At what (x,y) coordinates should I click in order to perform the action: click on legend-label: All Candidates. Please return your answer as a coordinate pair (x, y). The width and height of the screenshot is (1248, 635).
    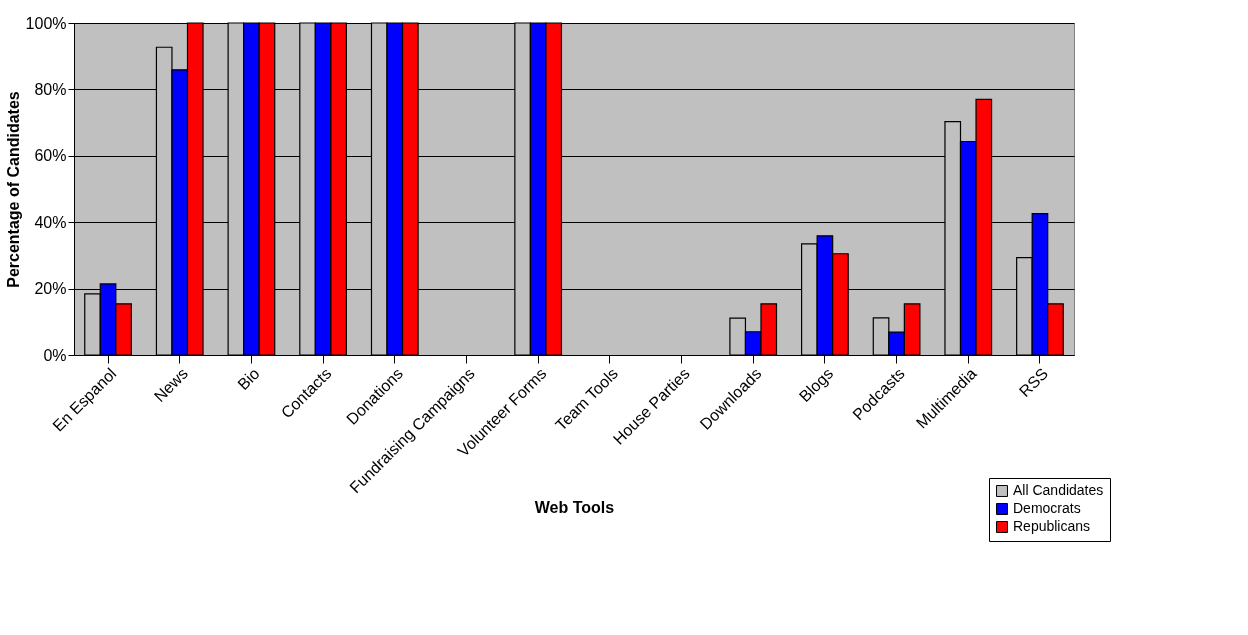
    Looking at the image, I should click on (1058, 490).